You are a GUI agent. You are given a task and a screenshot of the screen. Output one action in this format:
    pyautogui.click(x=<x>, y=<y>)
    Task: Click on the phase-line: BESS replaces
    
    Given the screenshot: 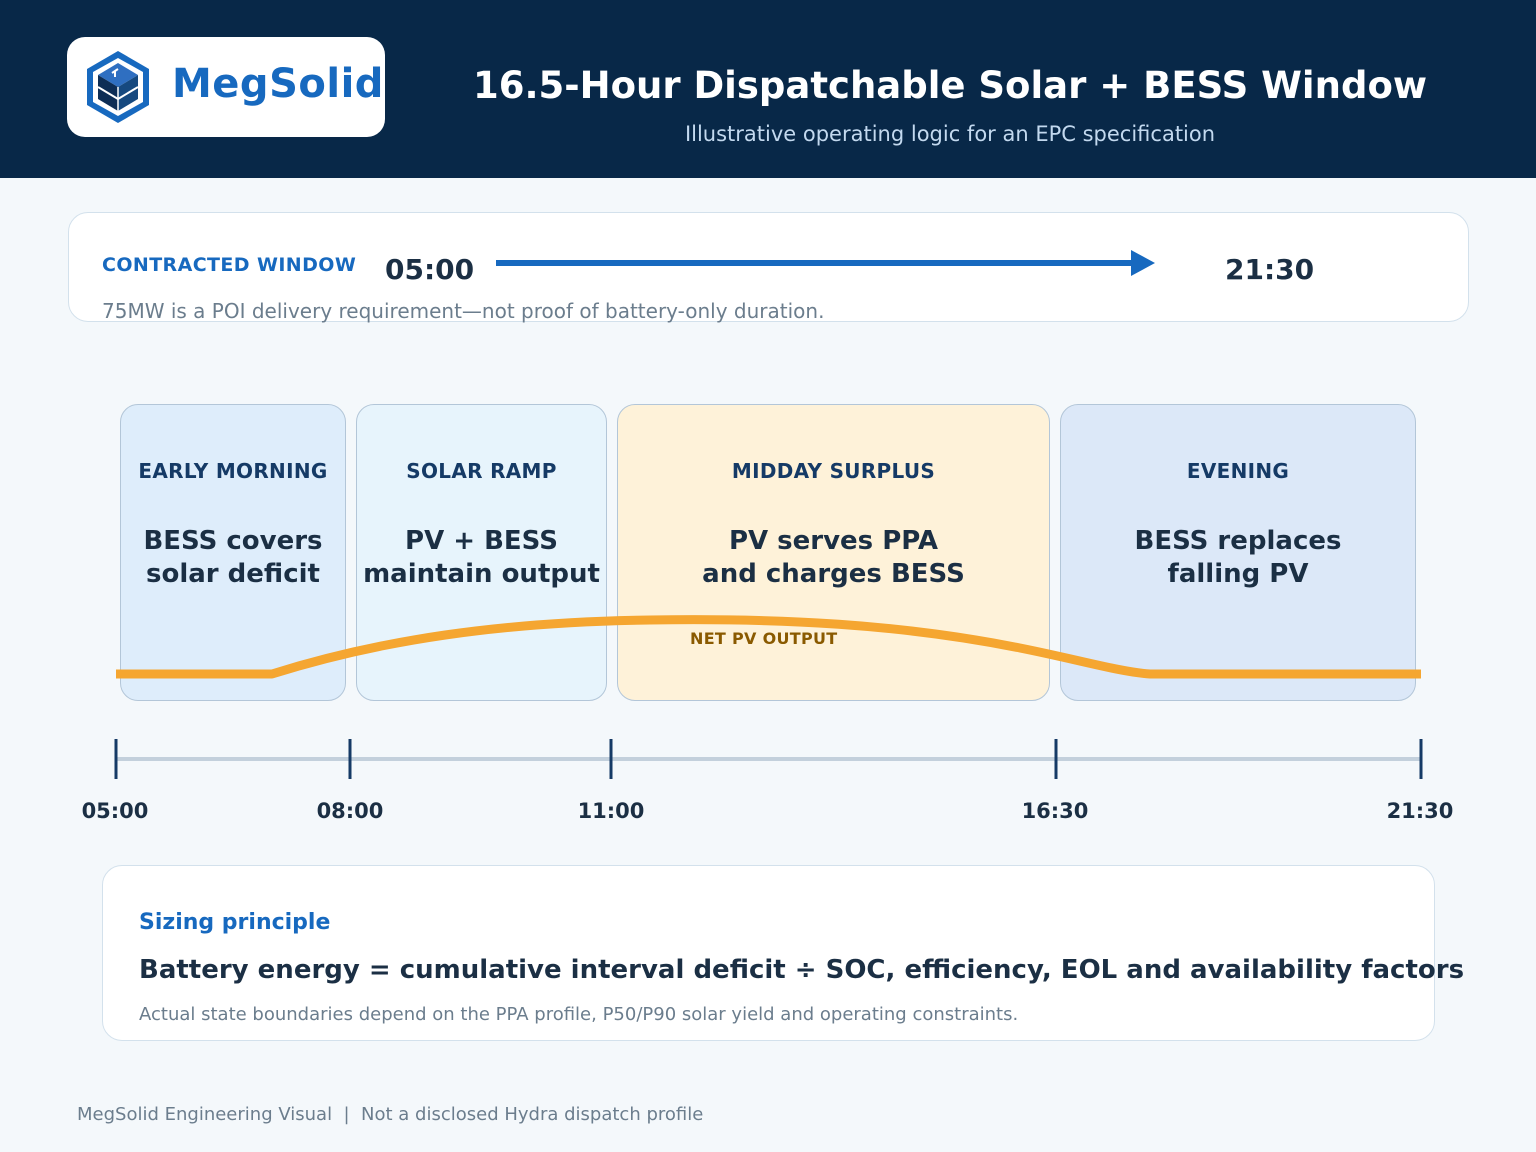 What is the action you would take?
    pyautogui.click(x=1238, y=541)
    